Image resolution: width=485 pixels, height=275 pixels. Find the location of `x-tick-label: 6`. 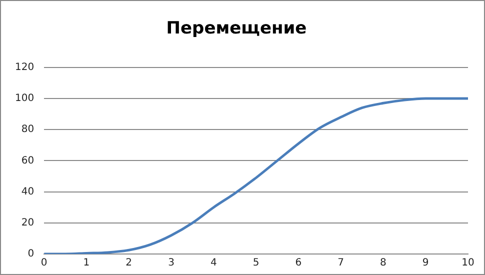

x-tick-label: 6 is located at coordinates (298, 263).